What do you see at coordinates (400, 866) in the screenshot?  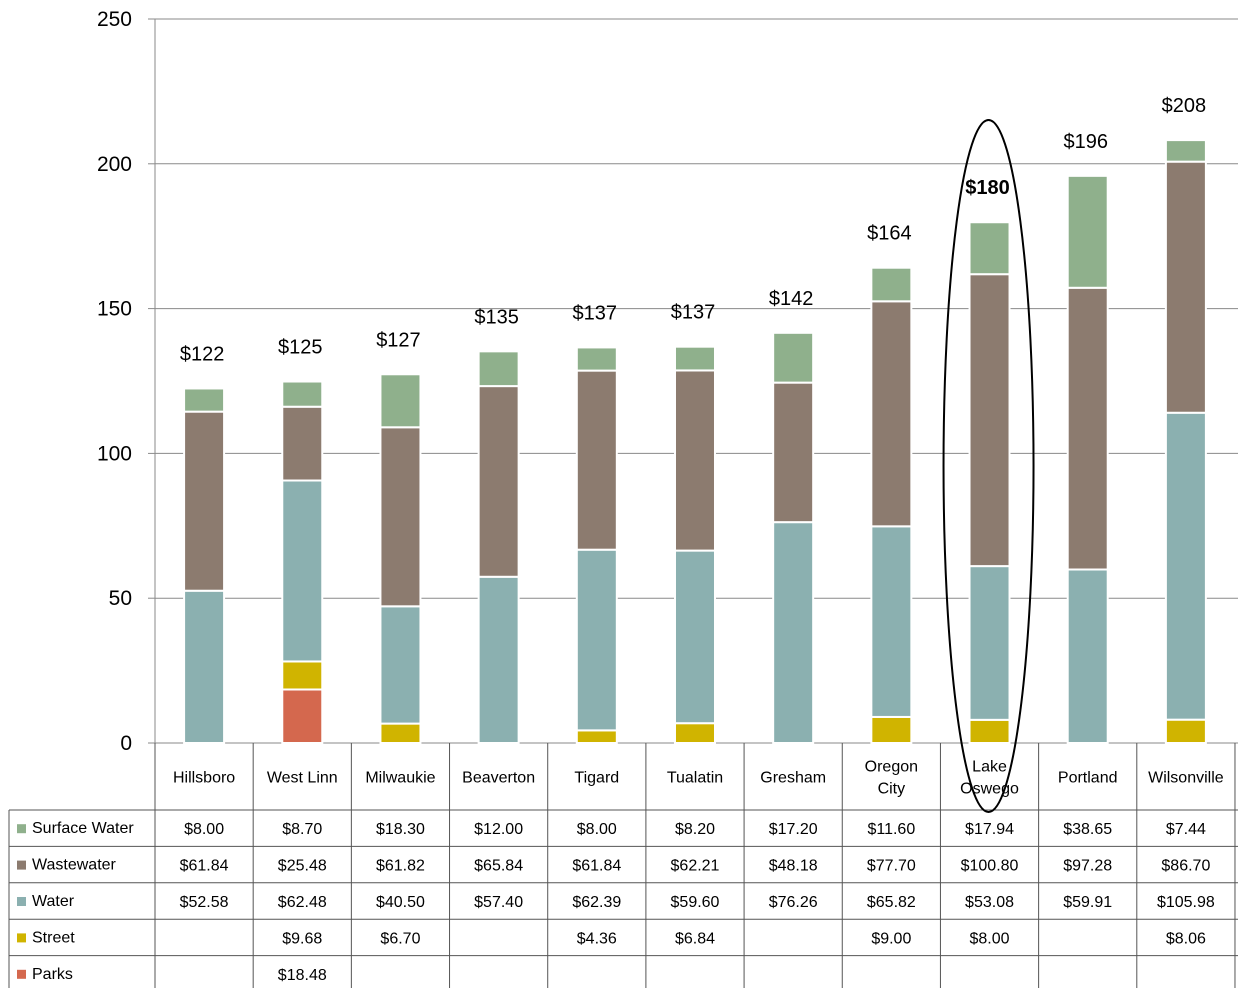 I see `table-cell: $61.82` at bounding box center [400, 866].